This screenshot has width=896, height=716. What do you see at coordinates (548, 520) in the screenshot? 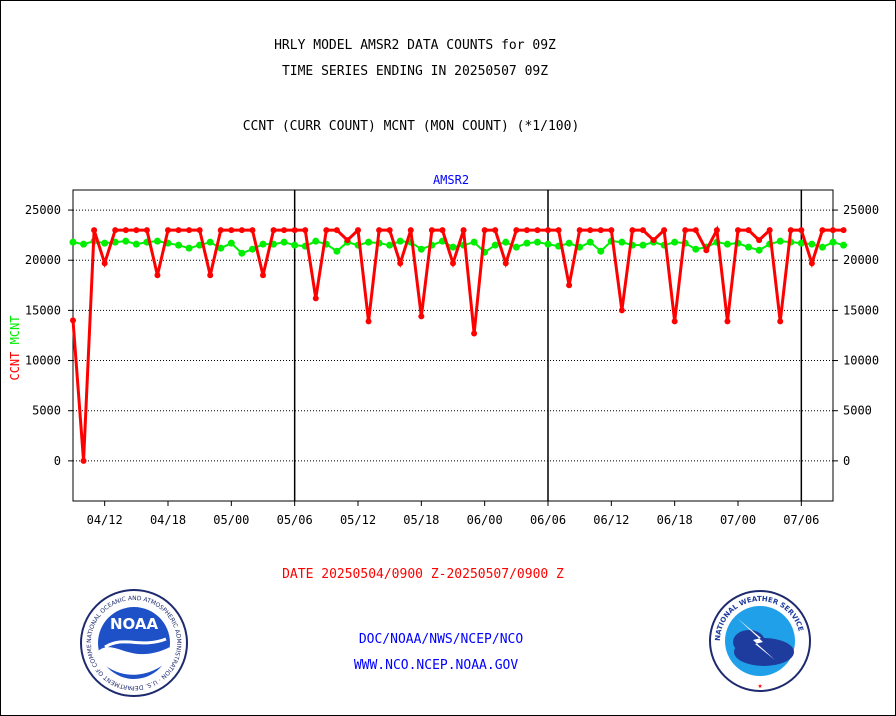
I see `x-tick-label: 06/06` at bounding box center [548, 520].